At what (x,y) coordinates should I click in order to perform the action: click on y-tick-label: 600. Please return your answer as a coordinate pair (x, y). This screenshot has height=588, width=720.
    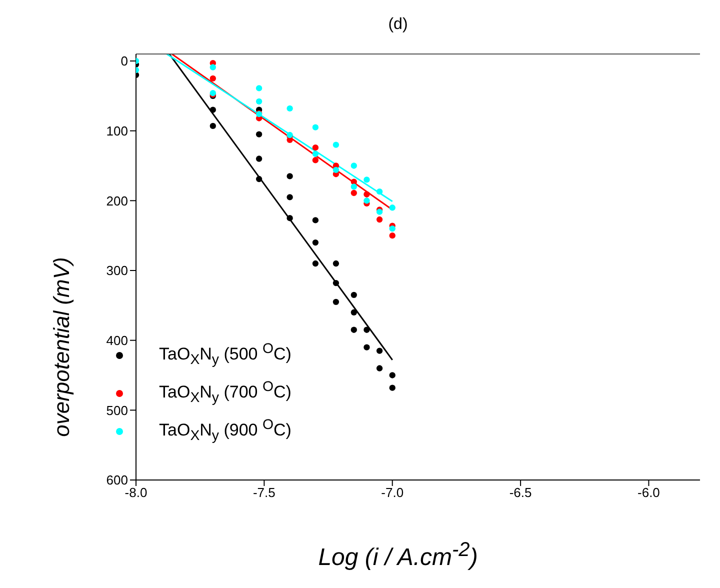
    Looking at the image, I should click on (117, 480).